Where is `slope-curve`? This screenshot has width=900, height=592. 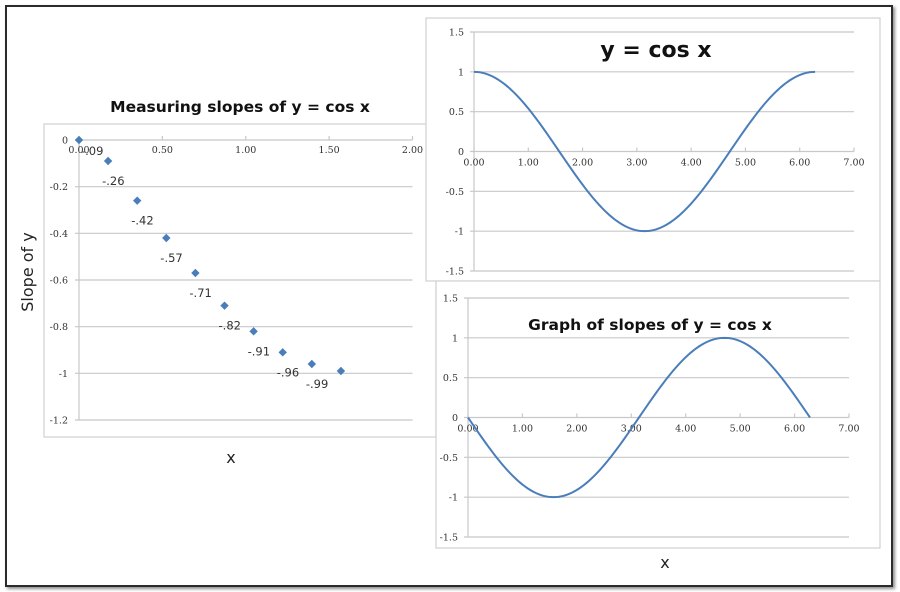 slope-curve is located at coordinates (639, 417).